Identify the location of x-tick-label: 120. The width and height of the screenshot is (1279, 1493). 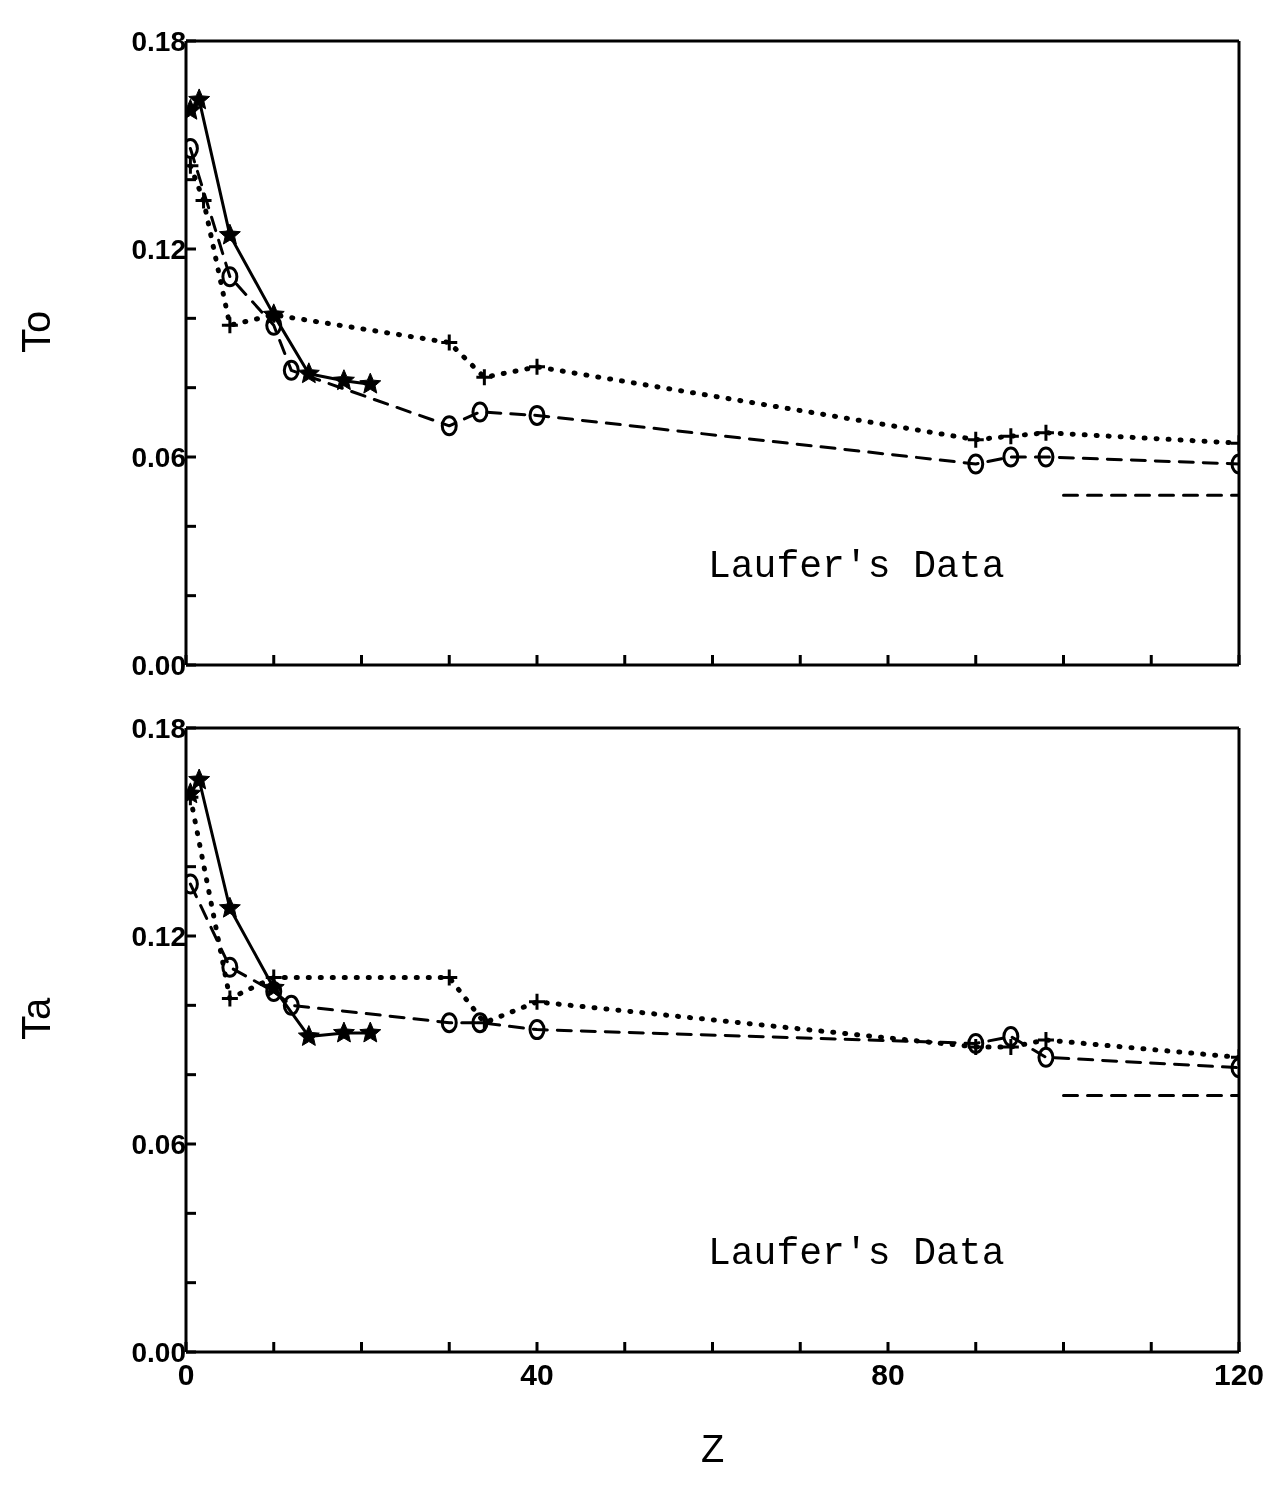
(1239, 1375).